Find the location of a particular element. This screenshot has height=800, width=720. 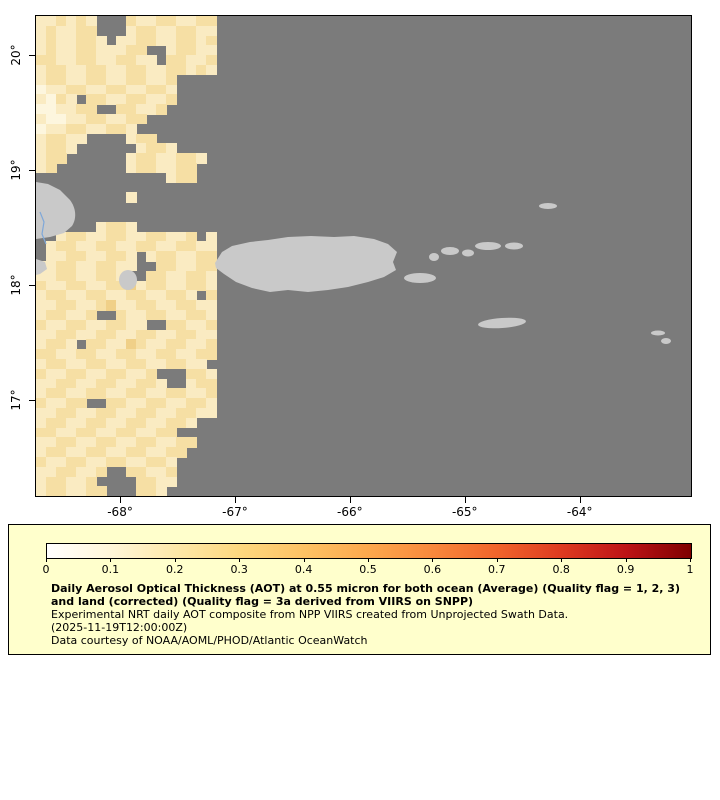

colorbar-tick-label: 0.6 is located at coordinates (432, 569).